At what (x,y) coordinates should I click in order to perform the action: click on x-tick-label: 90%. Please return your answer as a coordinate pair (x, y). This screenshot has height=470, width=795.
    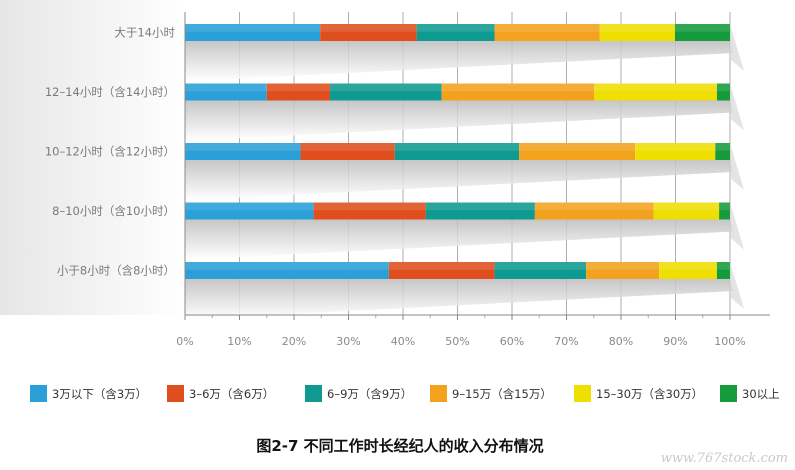
    Looking at the image, I should click on (675, 341).